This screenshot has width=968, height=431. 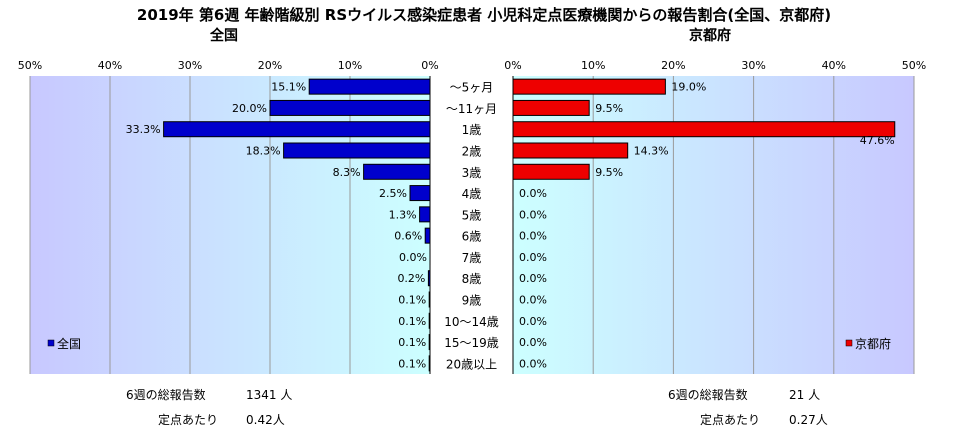 What do you see at coordinates (512, 65) in the screenshot?
I see `kyoto-tick-label: 0%` at bounding box center [512, 65].